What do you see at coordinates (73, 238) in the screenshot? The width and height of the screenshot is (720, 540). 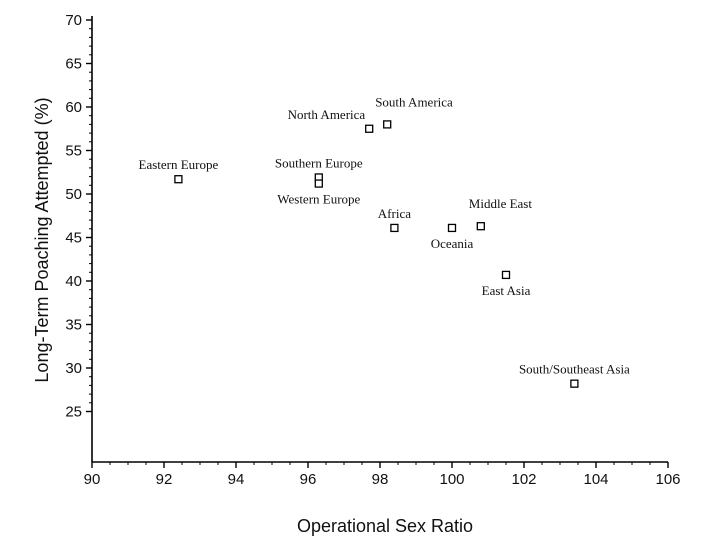 I see `y-tick-label: 45` at bounding box center [73, 238].